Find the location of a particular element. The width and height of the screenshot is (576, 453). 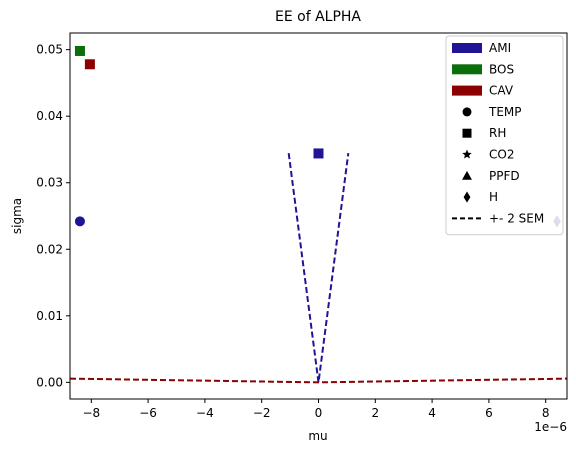

point-bos-rh is located at coordinates (79, 50).